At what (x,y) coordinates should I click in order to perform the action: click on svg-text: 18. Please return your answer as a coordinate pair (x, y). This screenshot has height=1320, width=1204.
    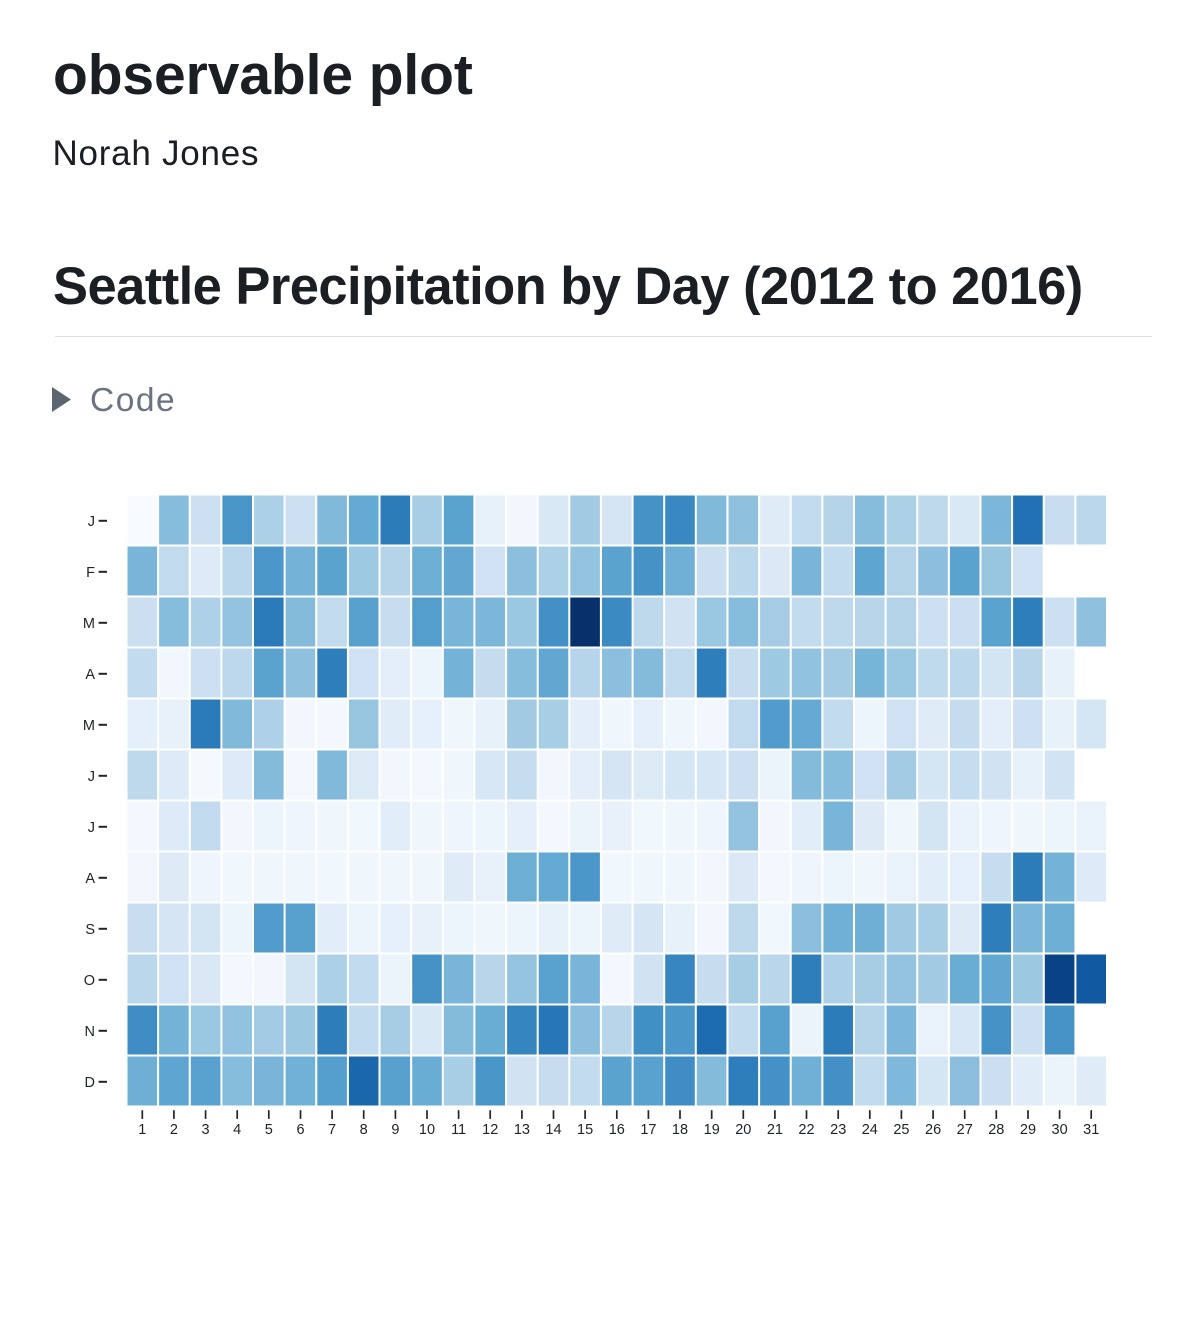
    Looking at the image, I should click on (680, 1130).